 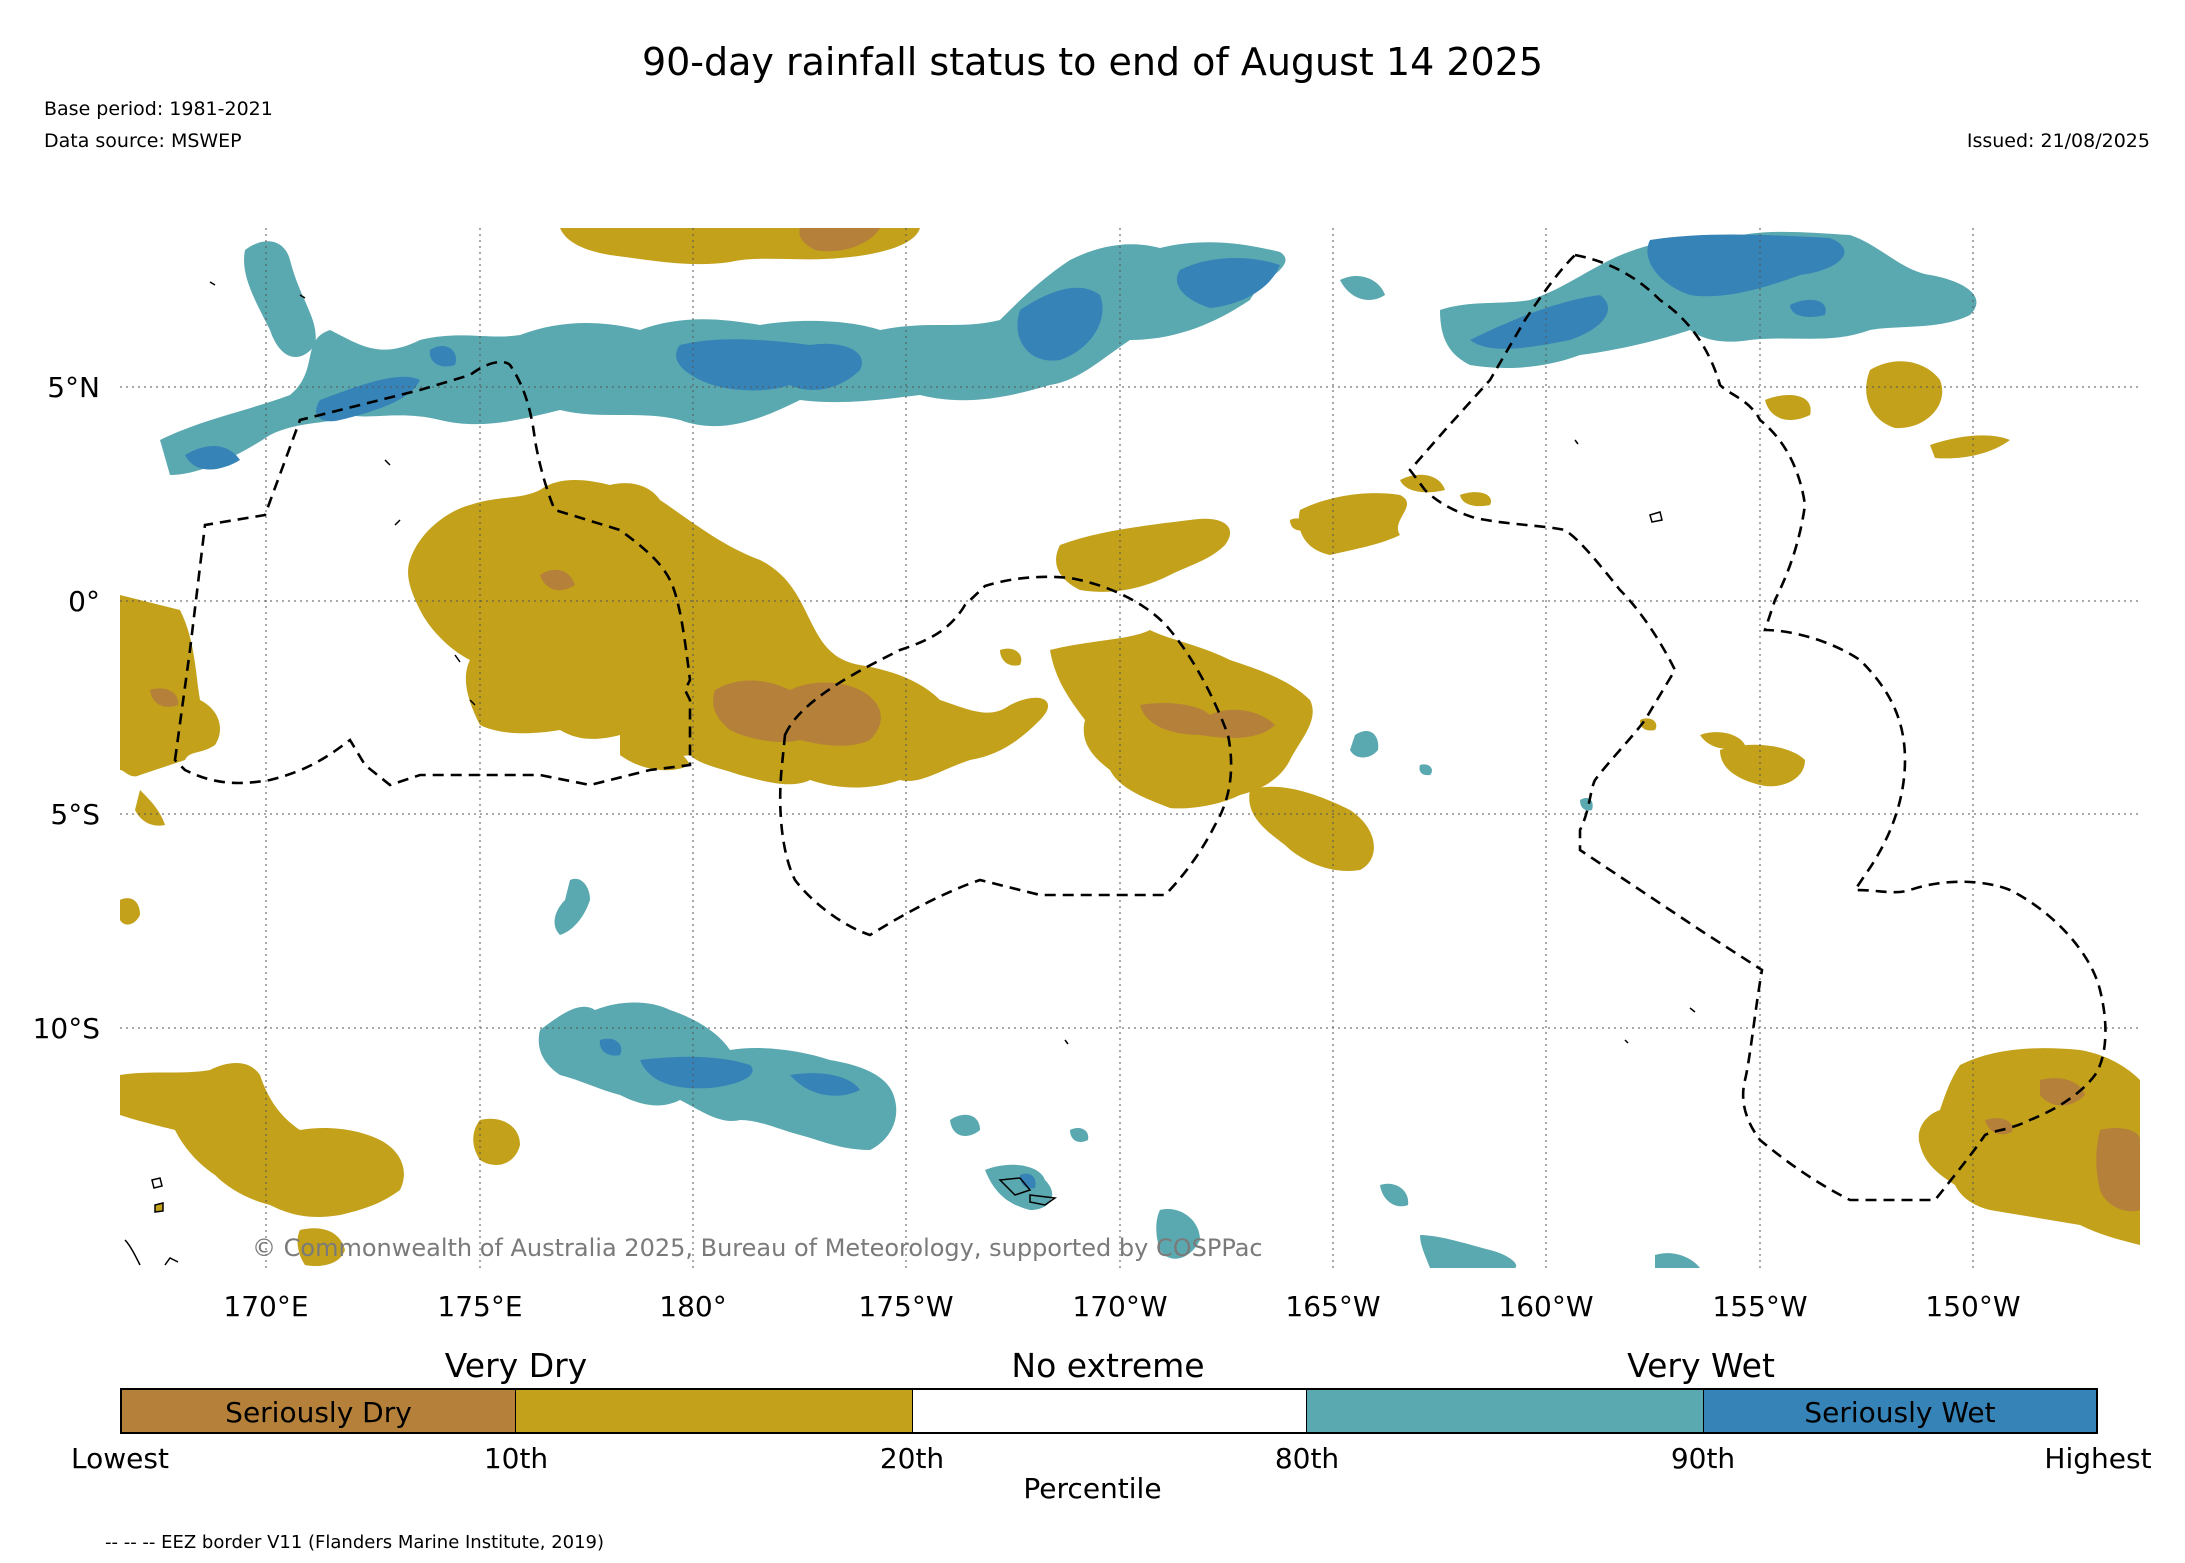 I want to click on seriously-dry-equatorial, so click(x=907, y=657).